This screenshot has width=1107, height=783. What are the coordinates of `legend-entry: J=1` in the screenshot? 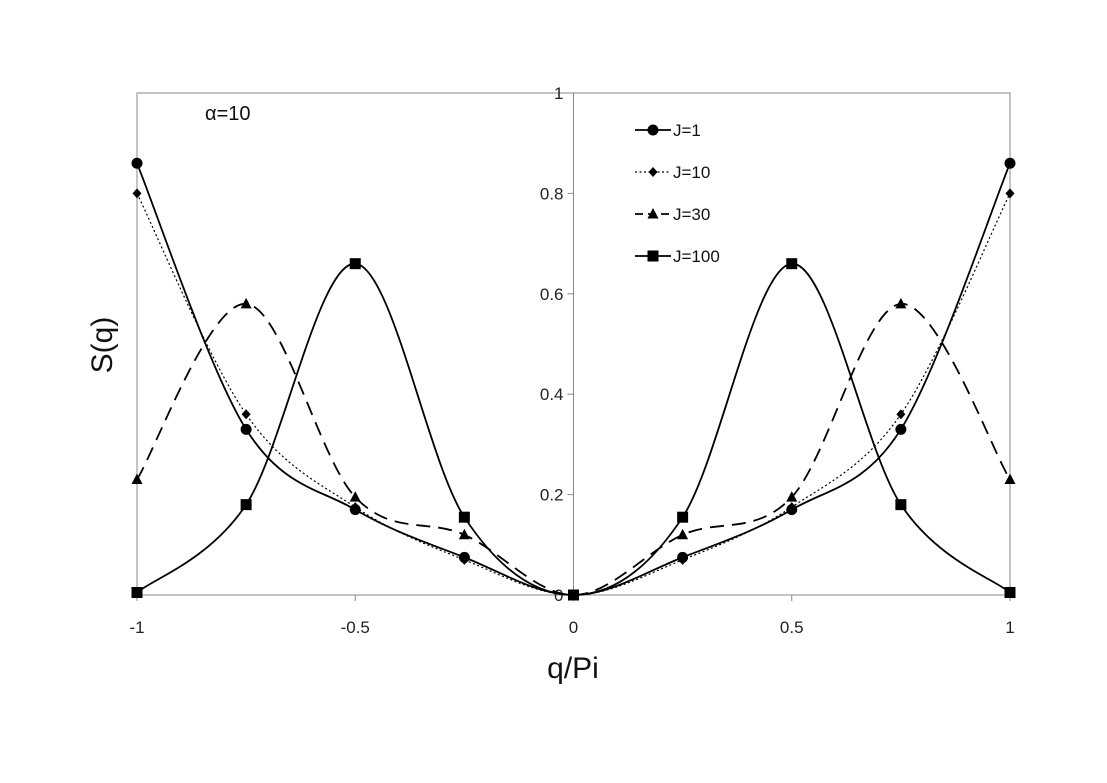 It's located at (668, 130).